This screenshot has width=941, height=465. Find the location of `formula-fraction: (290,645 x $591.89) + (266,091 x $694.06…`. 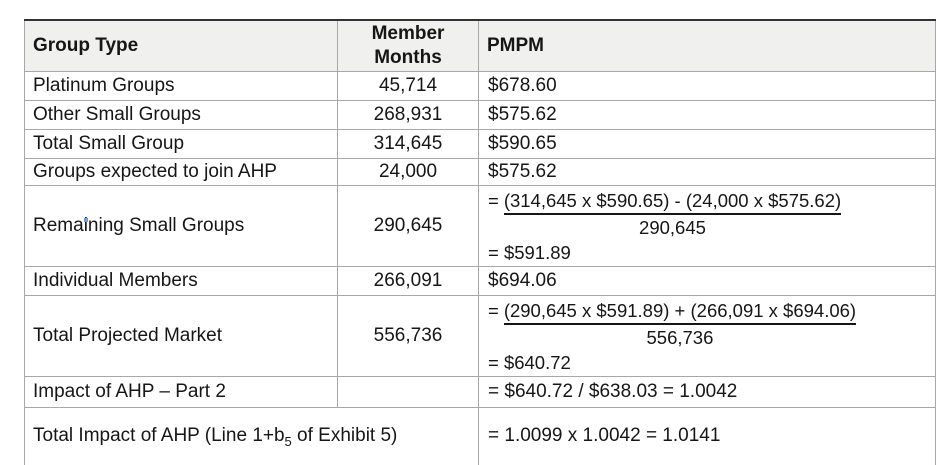

formula-fraction: (290,645 x $591.89) + (266,091 x $694.06… is located at coordinates (680, 324).